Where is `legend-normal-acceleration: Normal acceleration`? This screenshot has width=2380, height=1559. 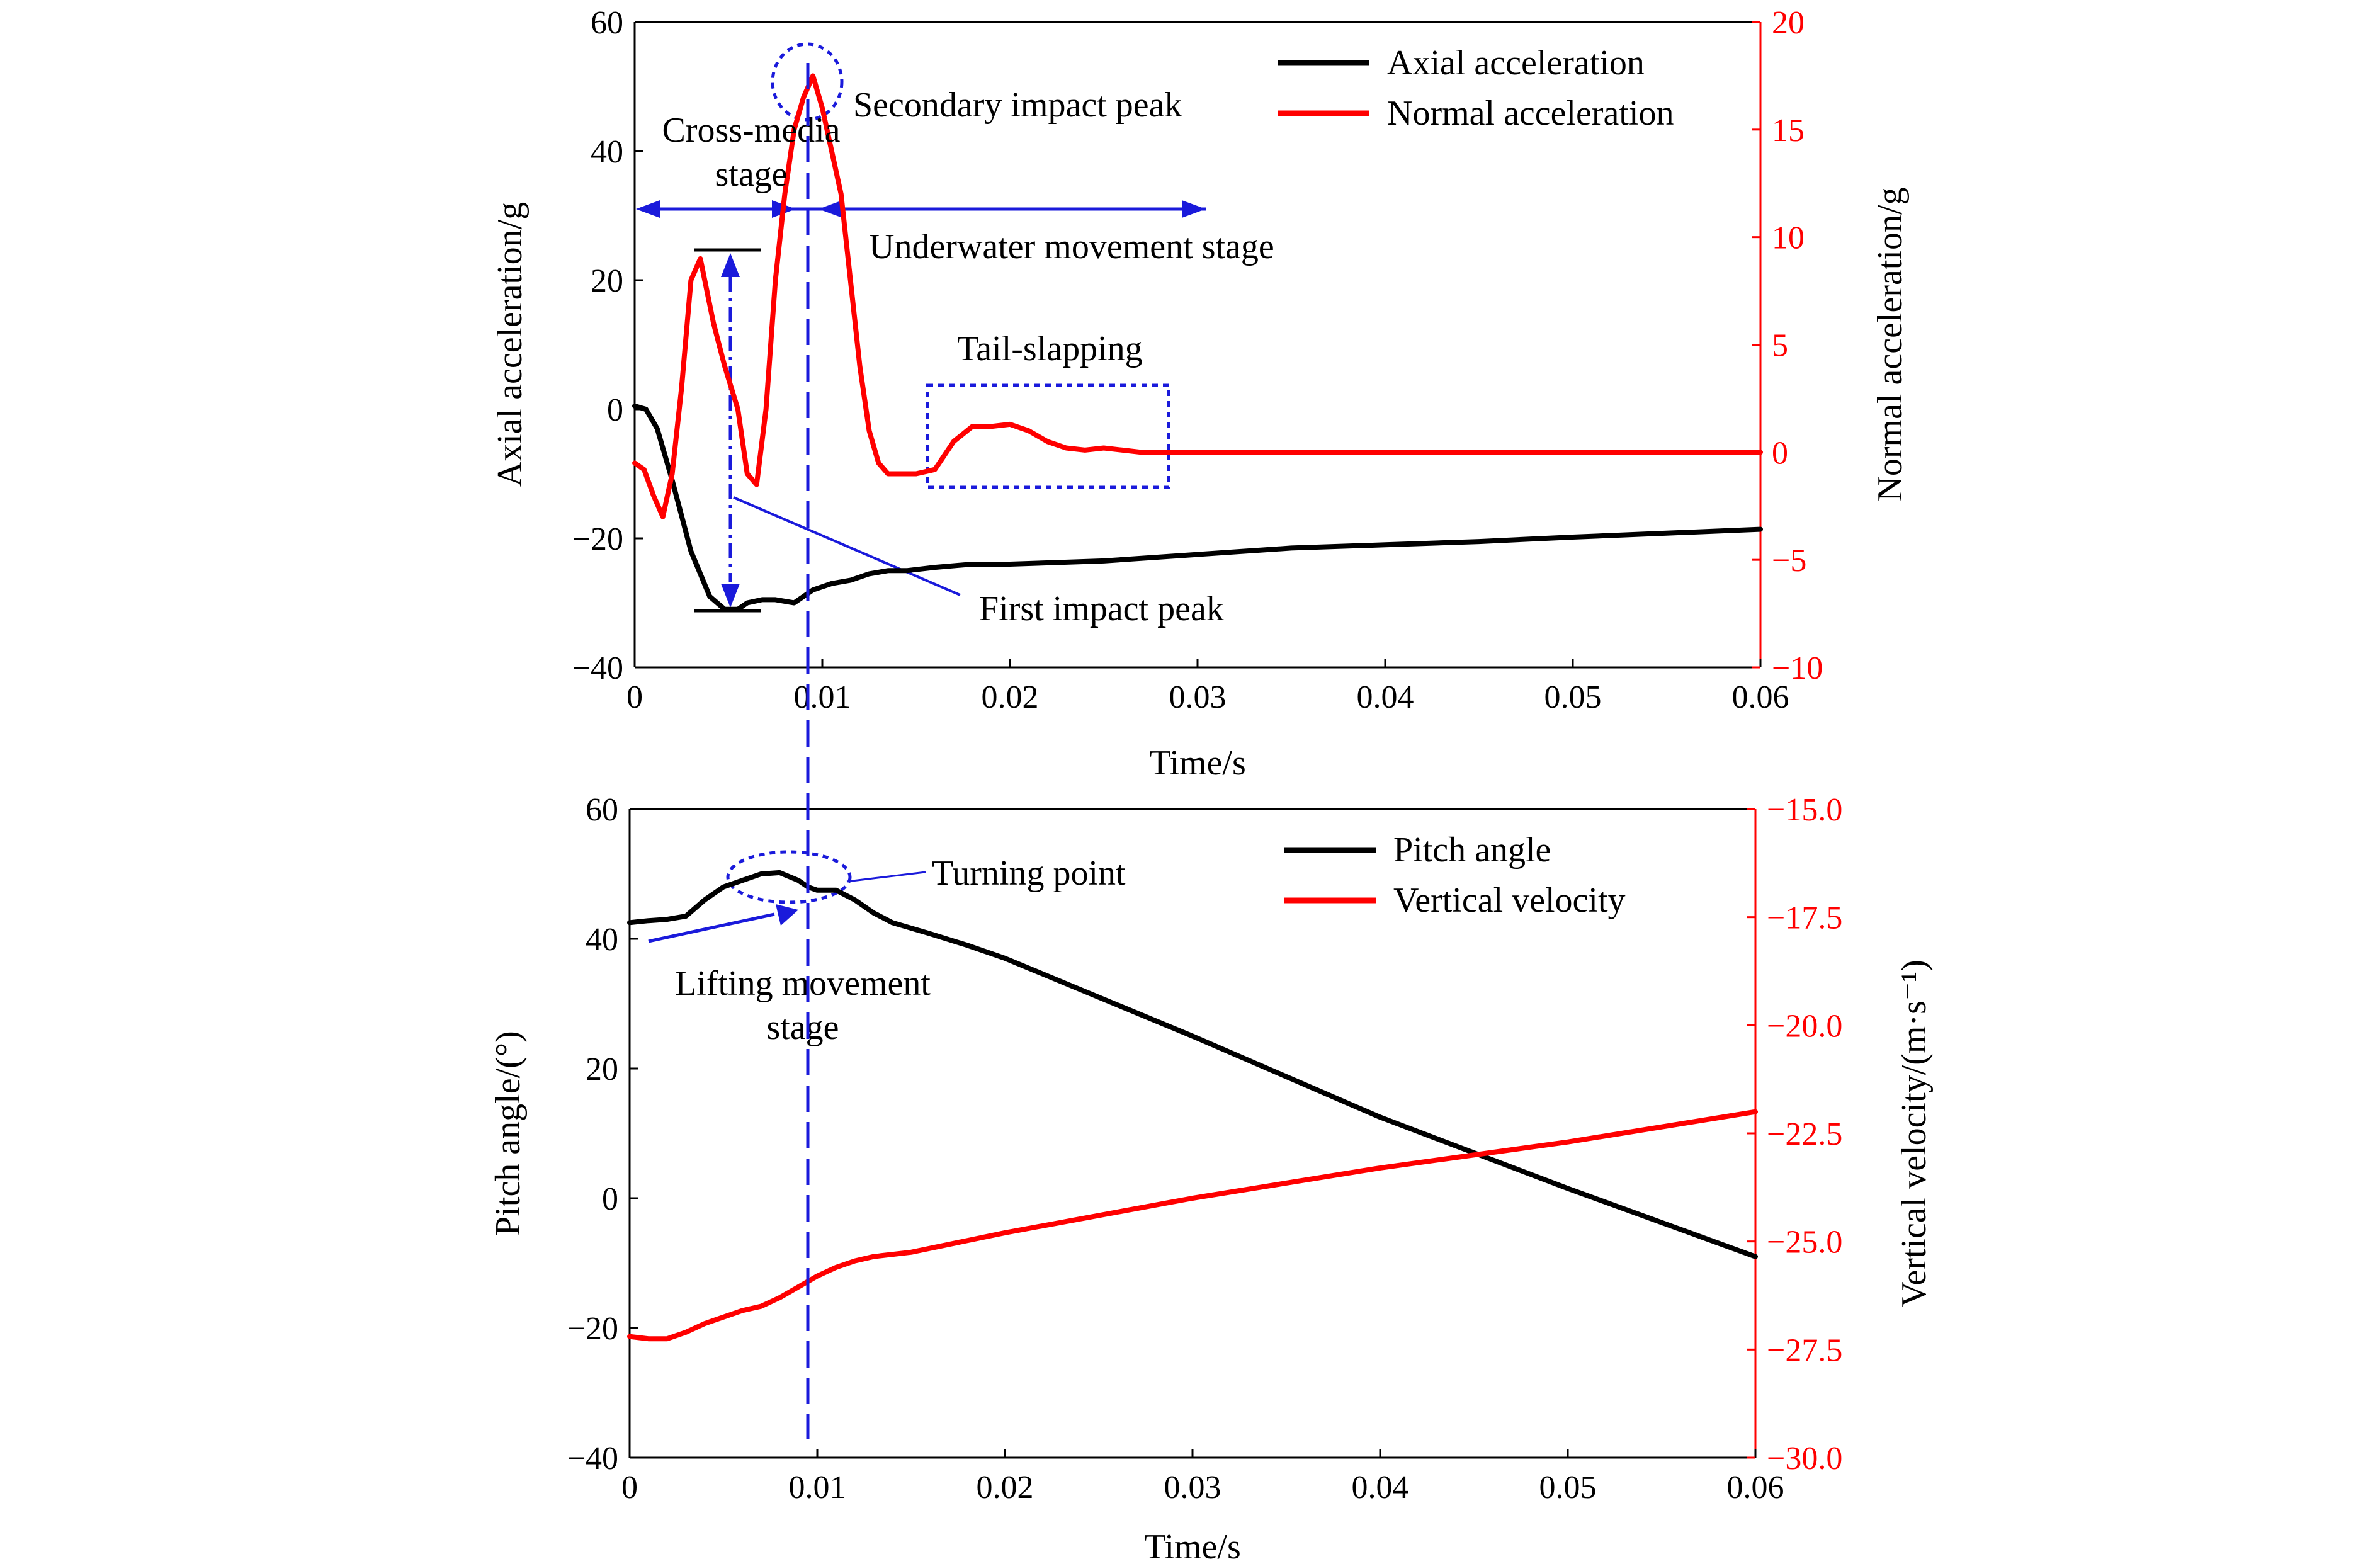
legend-normal-acceleration: Normal acceleration is located at coordinates (1530, 113).